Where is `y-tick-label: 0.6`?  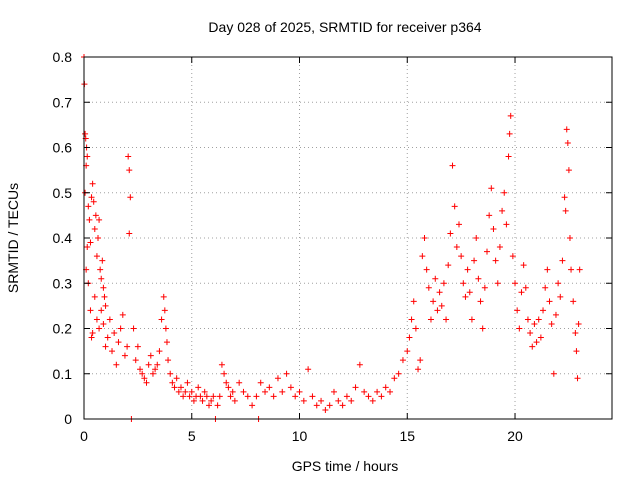
y-tick-label: 0.6 is located at coordinates (63, 148).